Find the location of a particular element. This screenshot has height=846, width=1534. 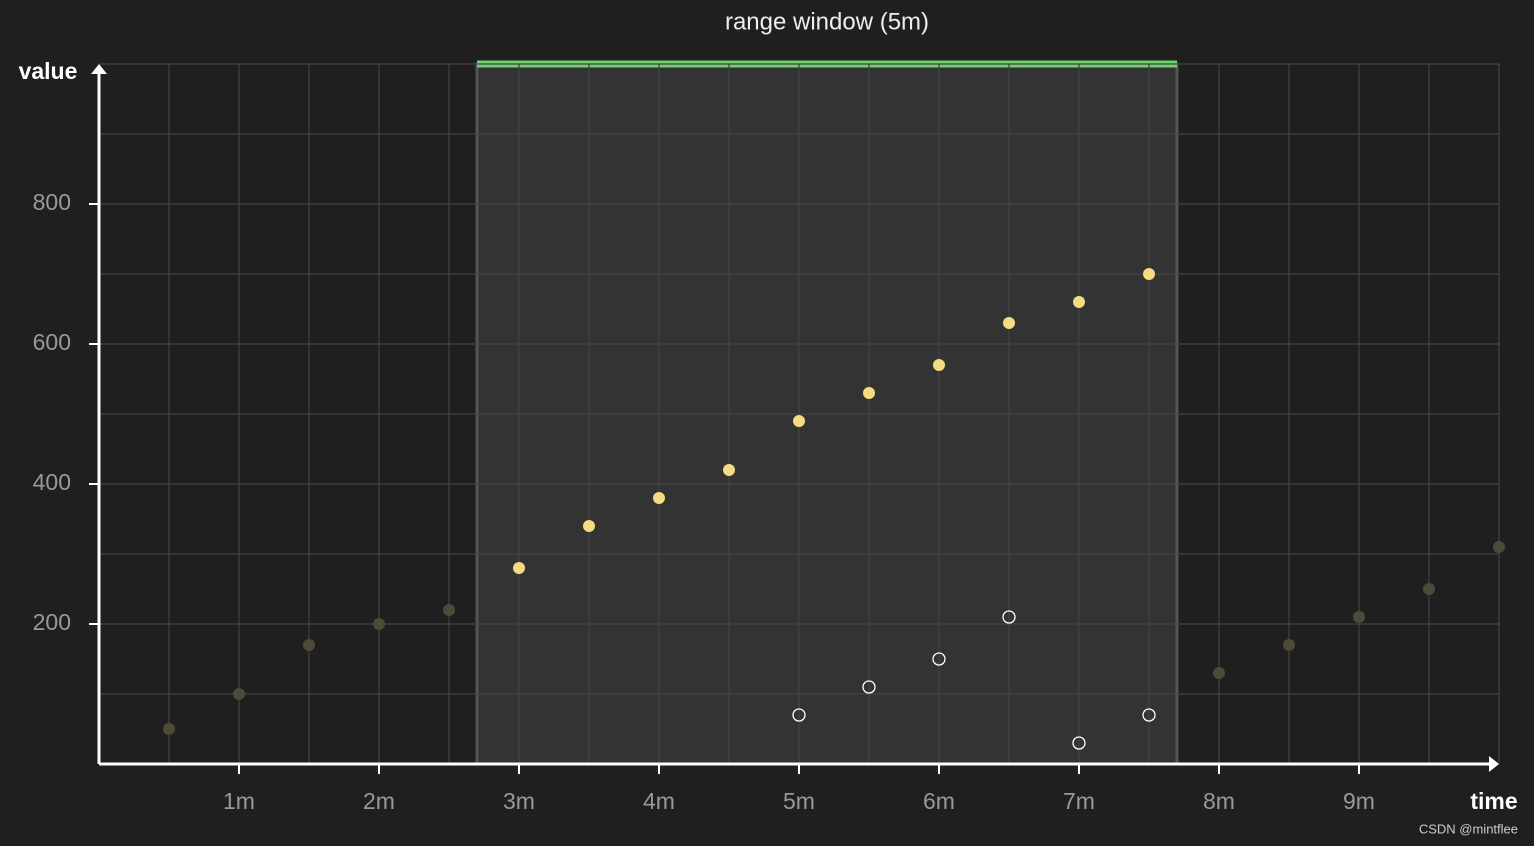

y-tick-label: 600 is located at coordinates (52, 342).